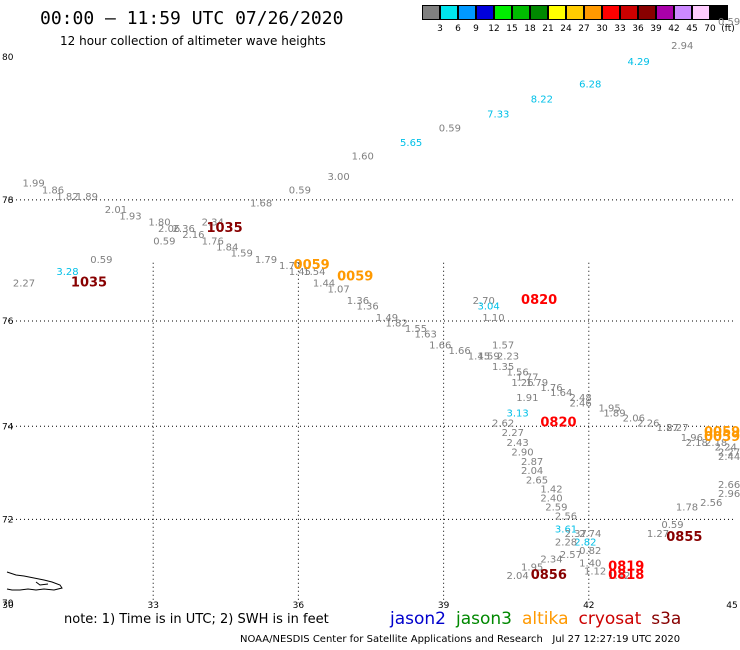  Describe the element at coordinates (668, 428) in the screenshot. I see `wave-height-value: 1.87` at that location.